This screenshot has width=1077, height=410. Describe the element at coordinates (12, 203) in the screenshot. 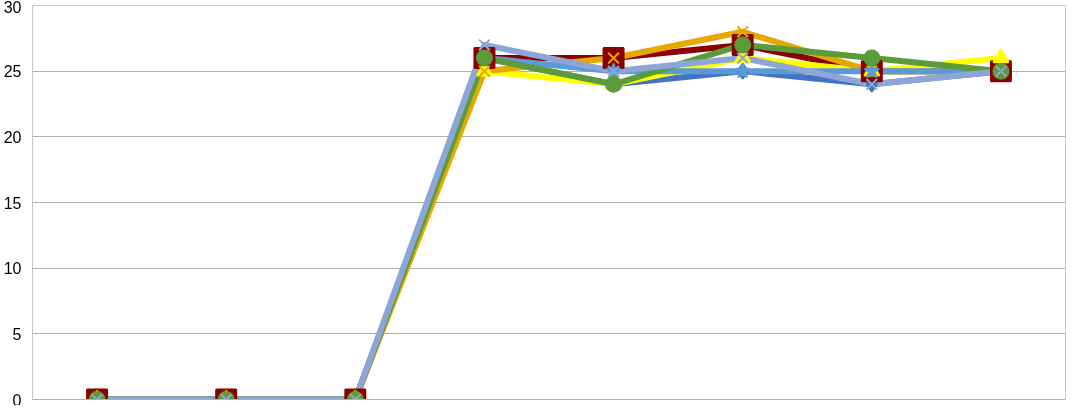

I see `y-tick-label: 15` at that location.